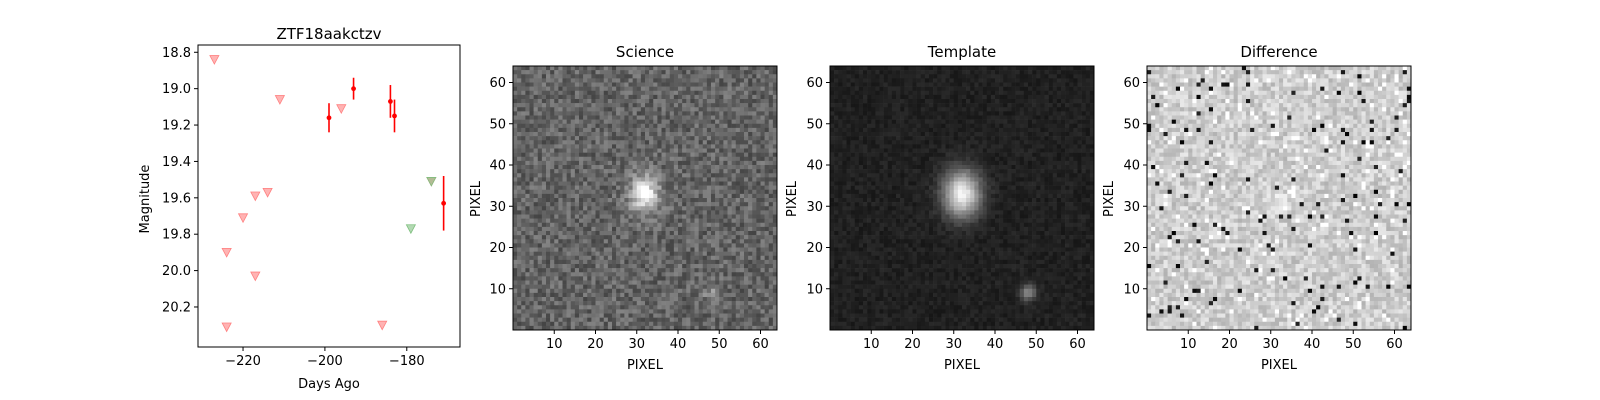  I want to click on template-image, so click(962, 198).